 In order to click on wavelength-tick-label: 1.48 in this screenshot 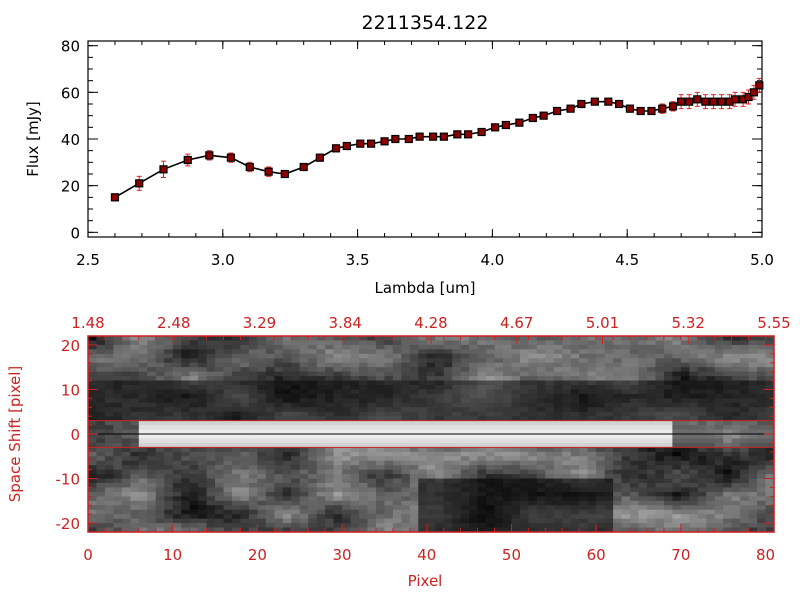, I will do `click(87, 323)`.